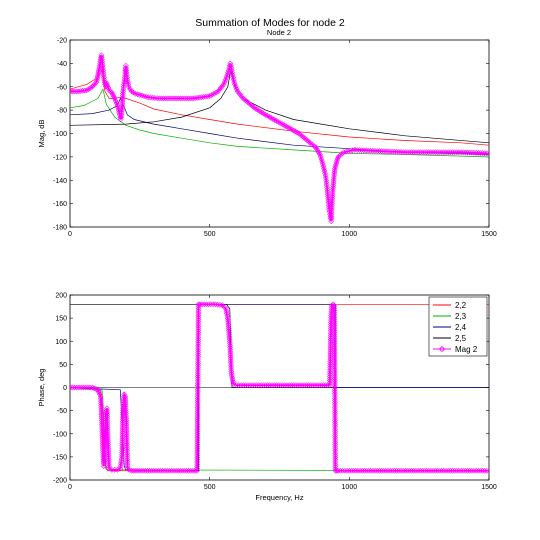 This screenshot has height=540, width=540. I want to click on x-tick-label: 500, so click(210, 487).